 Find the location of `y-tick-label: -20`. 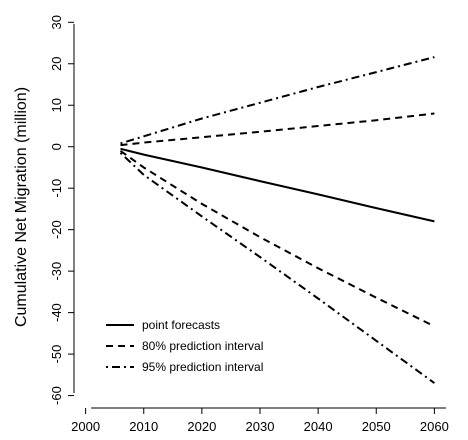

y-tick-label: -20 is located at coordinates (56, 229).